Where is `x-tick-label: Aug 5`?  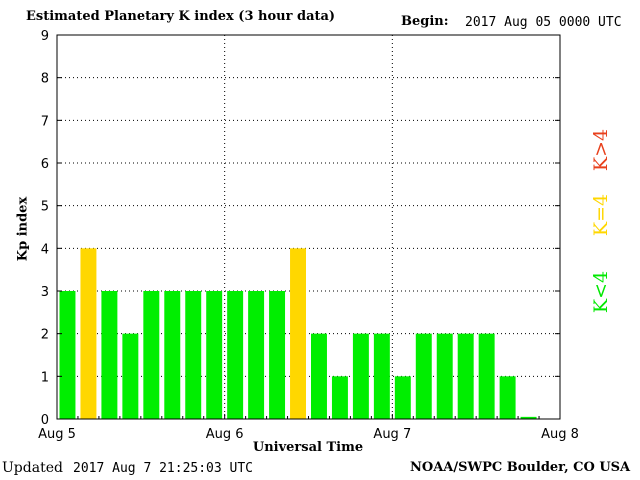
x-tick-label: Aug 5 is located at coordinates (57, 434).